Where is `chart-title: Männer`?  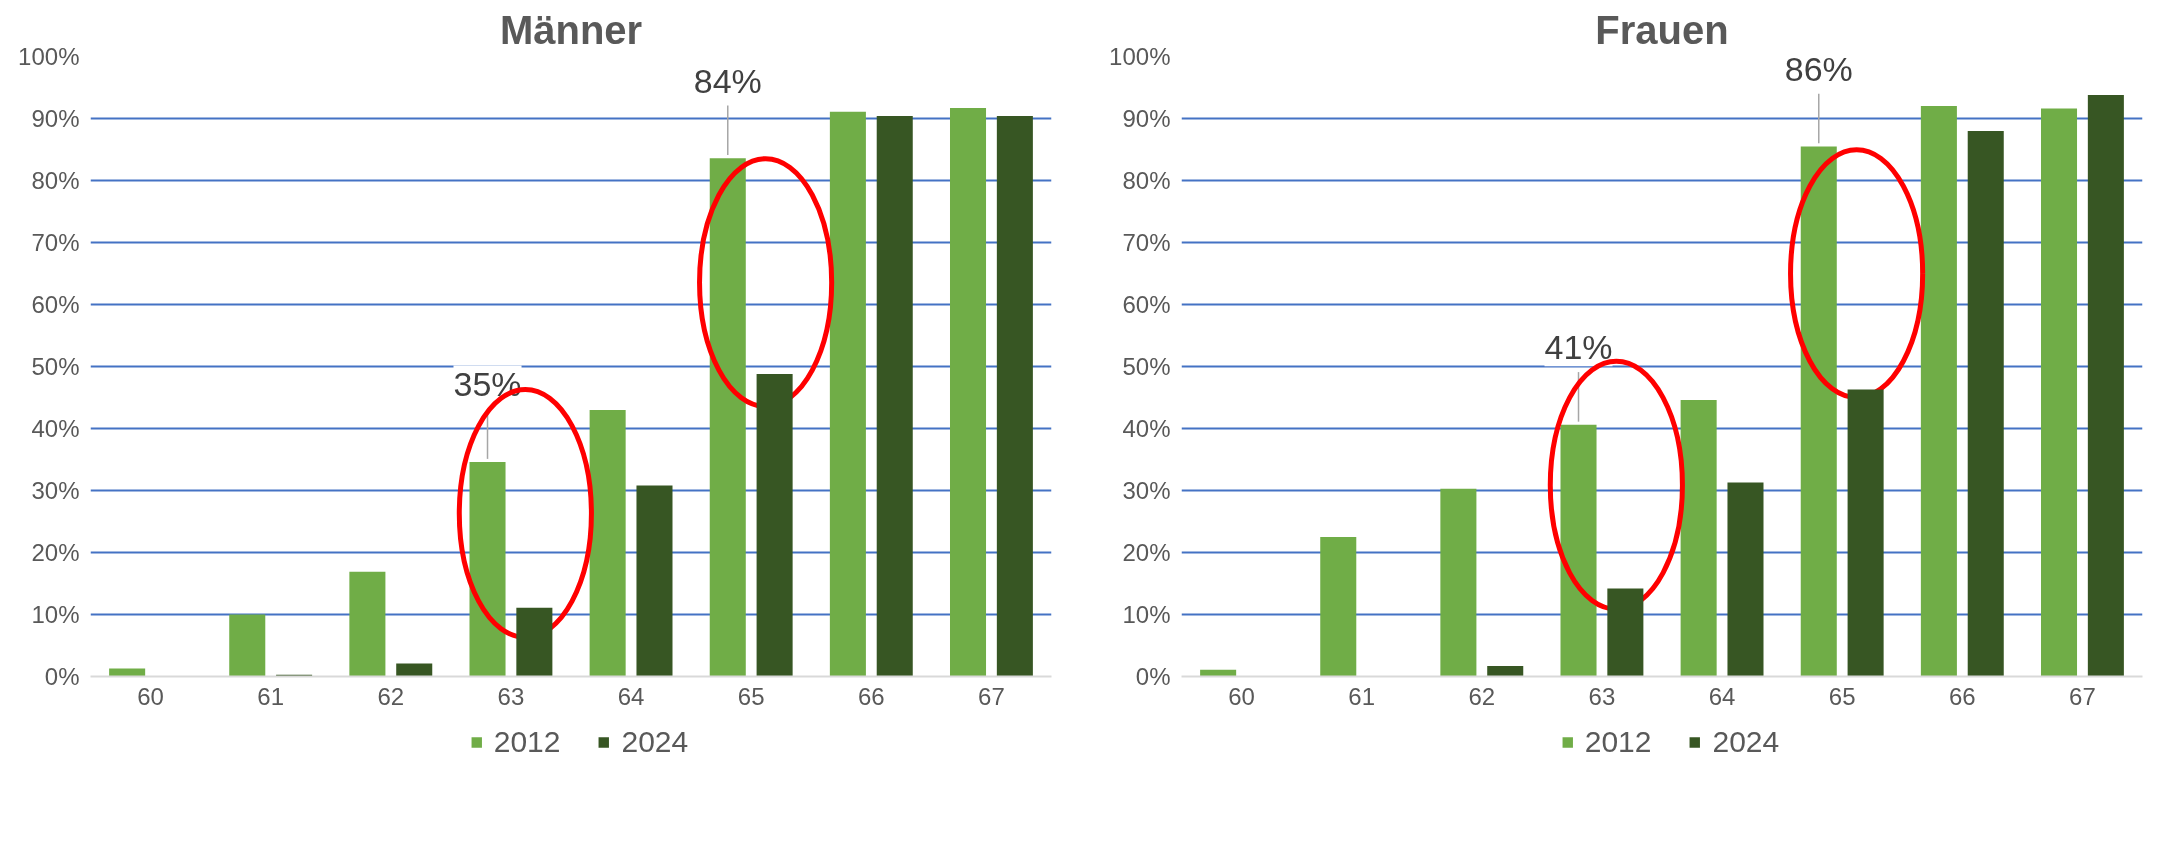 chart-title: Männer is located at coordinates (571, 29).